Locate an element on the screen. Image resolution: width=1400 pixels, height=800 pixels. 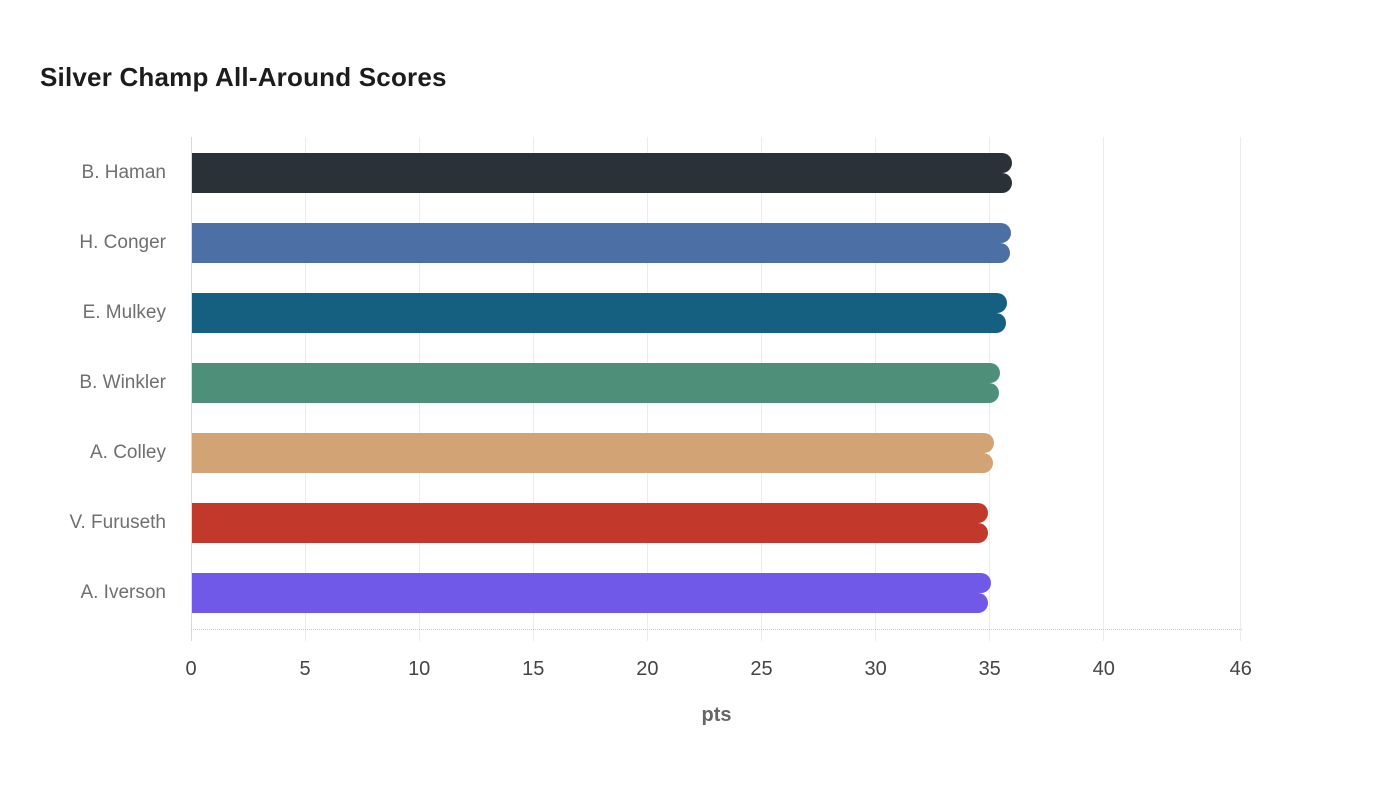
y-axis-label: A. Colley is located at coordinates (127, 452).